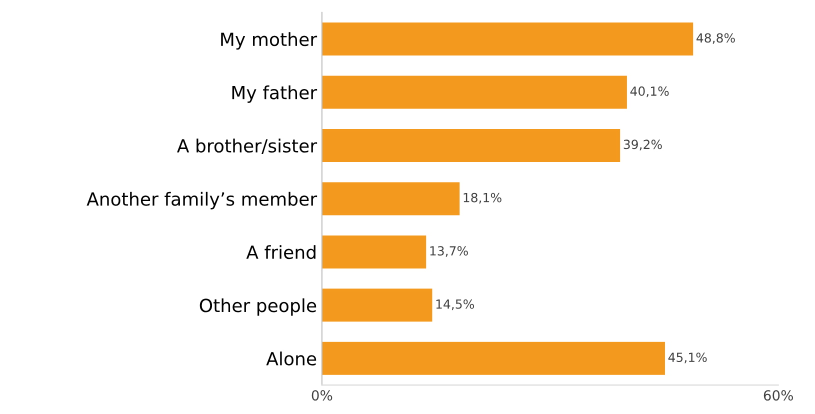 The image size is (815, 414). I want to click on x-tick-label: 60%, so click(778, 395).